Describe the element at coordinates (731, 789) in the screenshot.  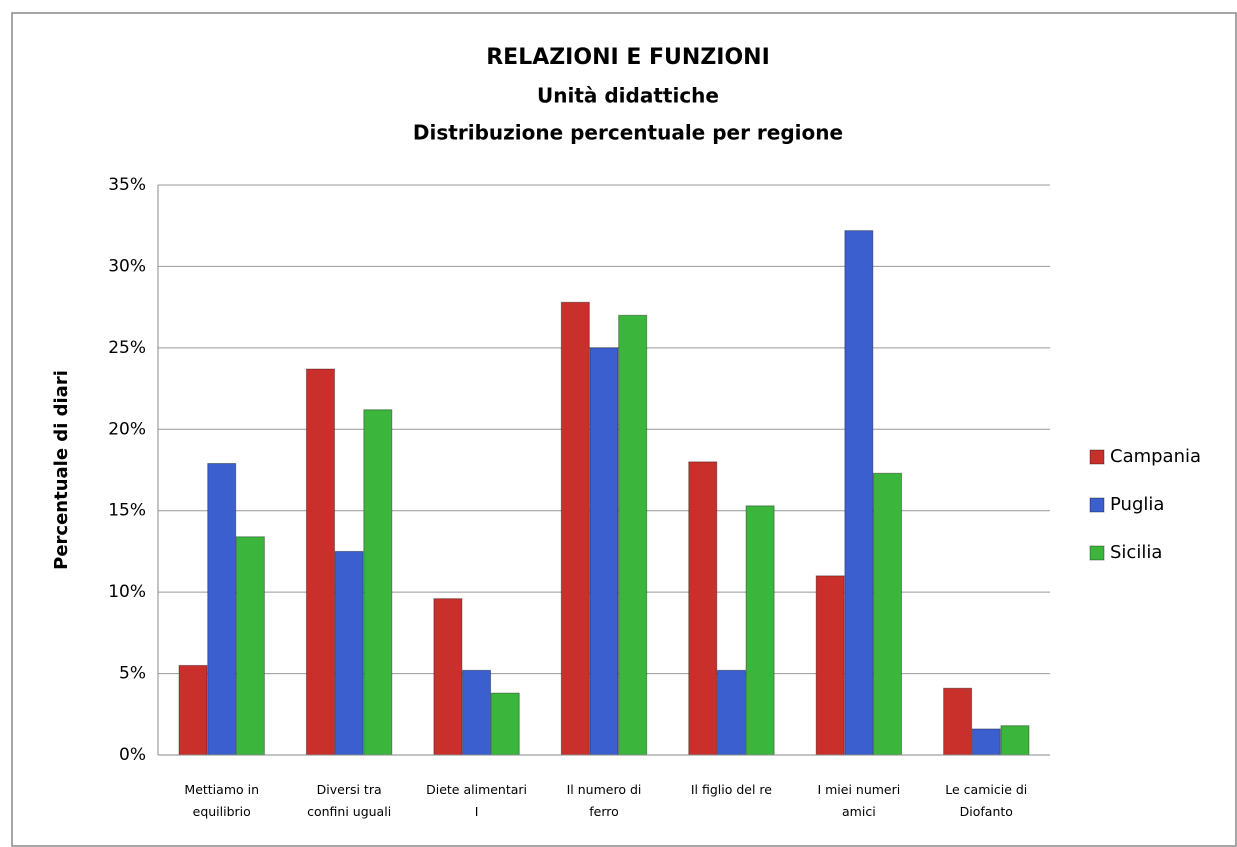
I see `x-tick-label: Il figlio del re` at that location.